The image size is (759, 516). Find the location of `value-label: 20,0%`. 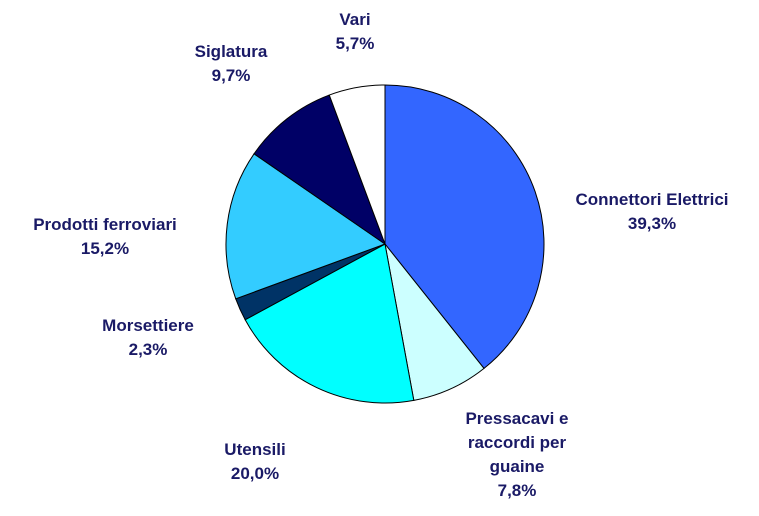

value-label: 20,0% is located at coordinates (255, 473).